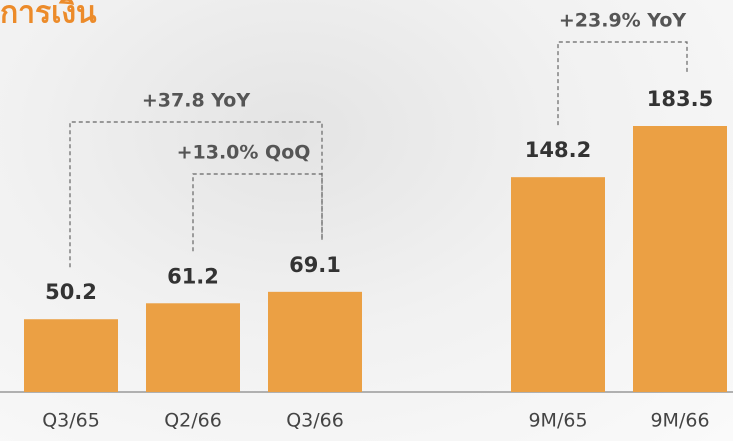 The width and height of the screenshot is (733, 441). What do you see at coordinates (193, 421) in the screenshot?
I see `x-tick-label: Q2/66` at bounding box center [193, 421].